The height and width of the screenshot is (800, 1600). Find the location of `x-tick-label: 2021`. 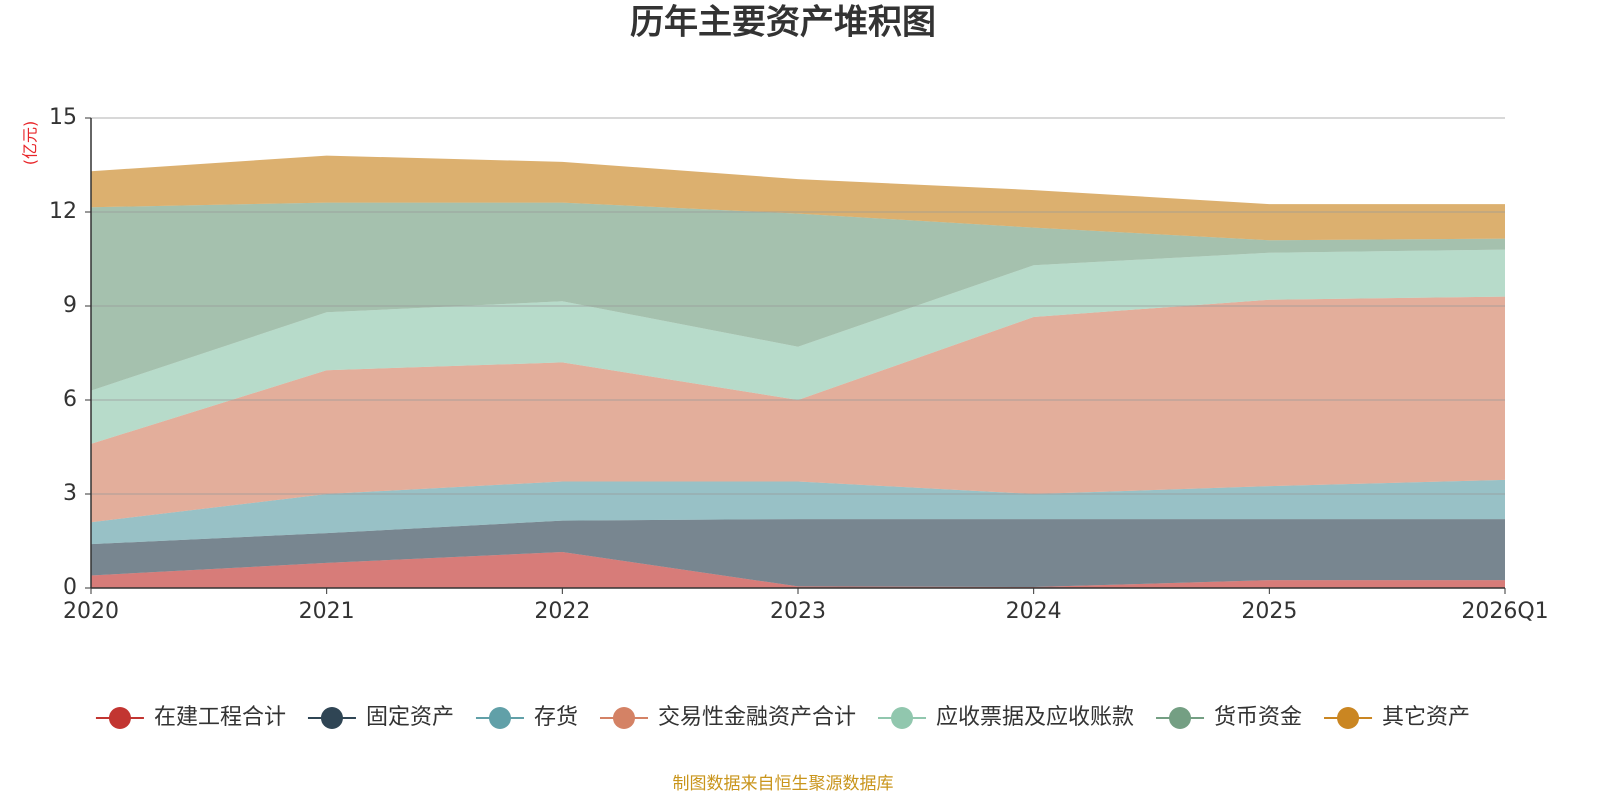

x-tick-label: 2021 is located at coordinates (327, 611).